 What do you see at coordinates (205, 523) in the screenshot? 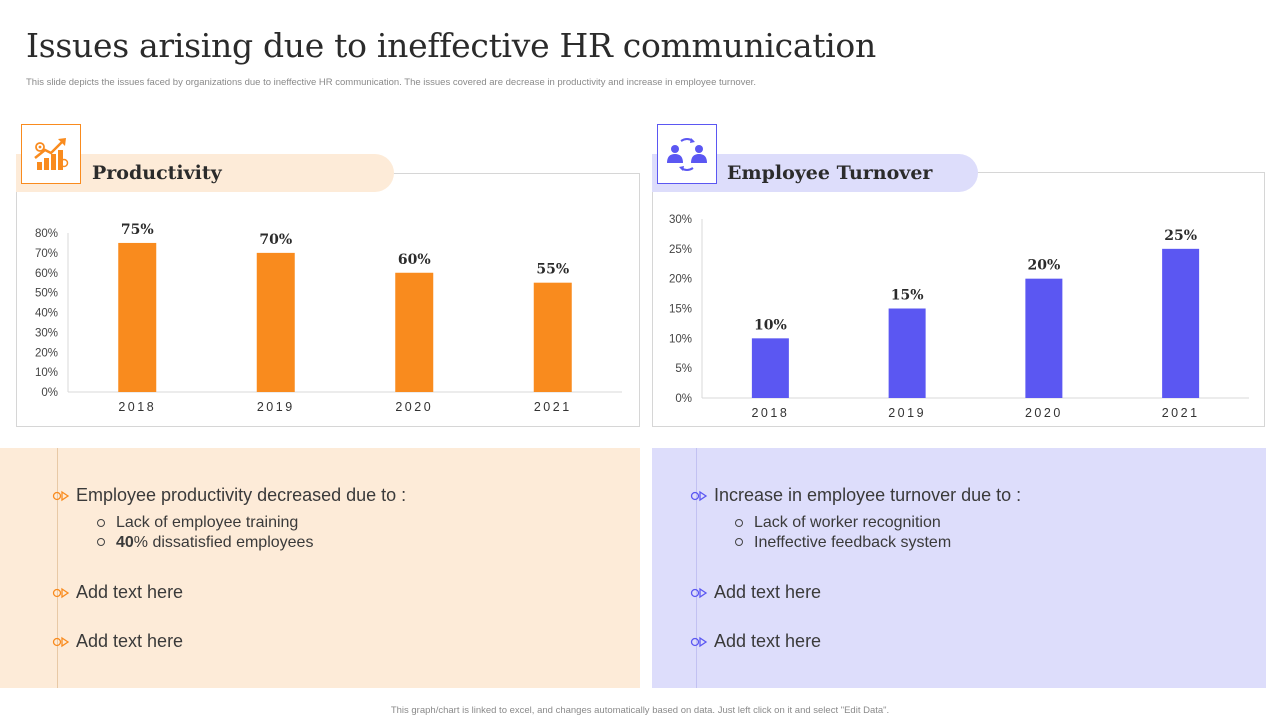
I see `list-item: Lack of employee training` at bounding box center [205, 523].